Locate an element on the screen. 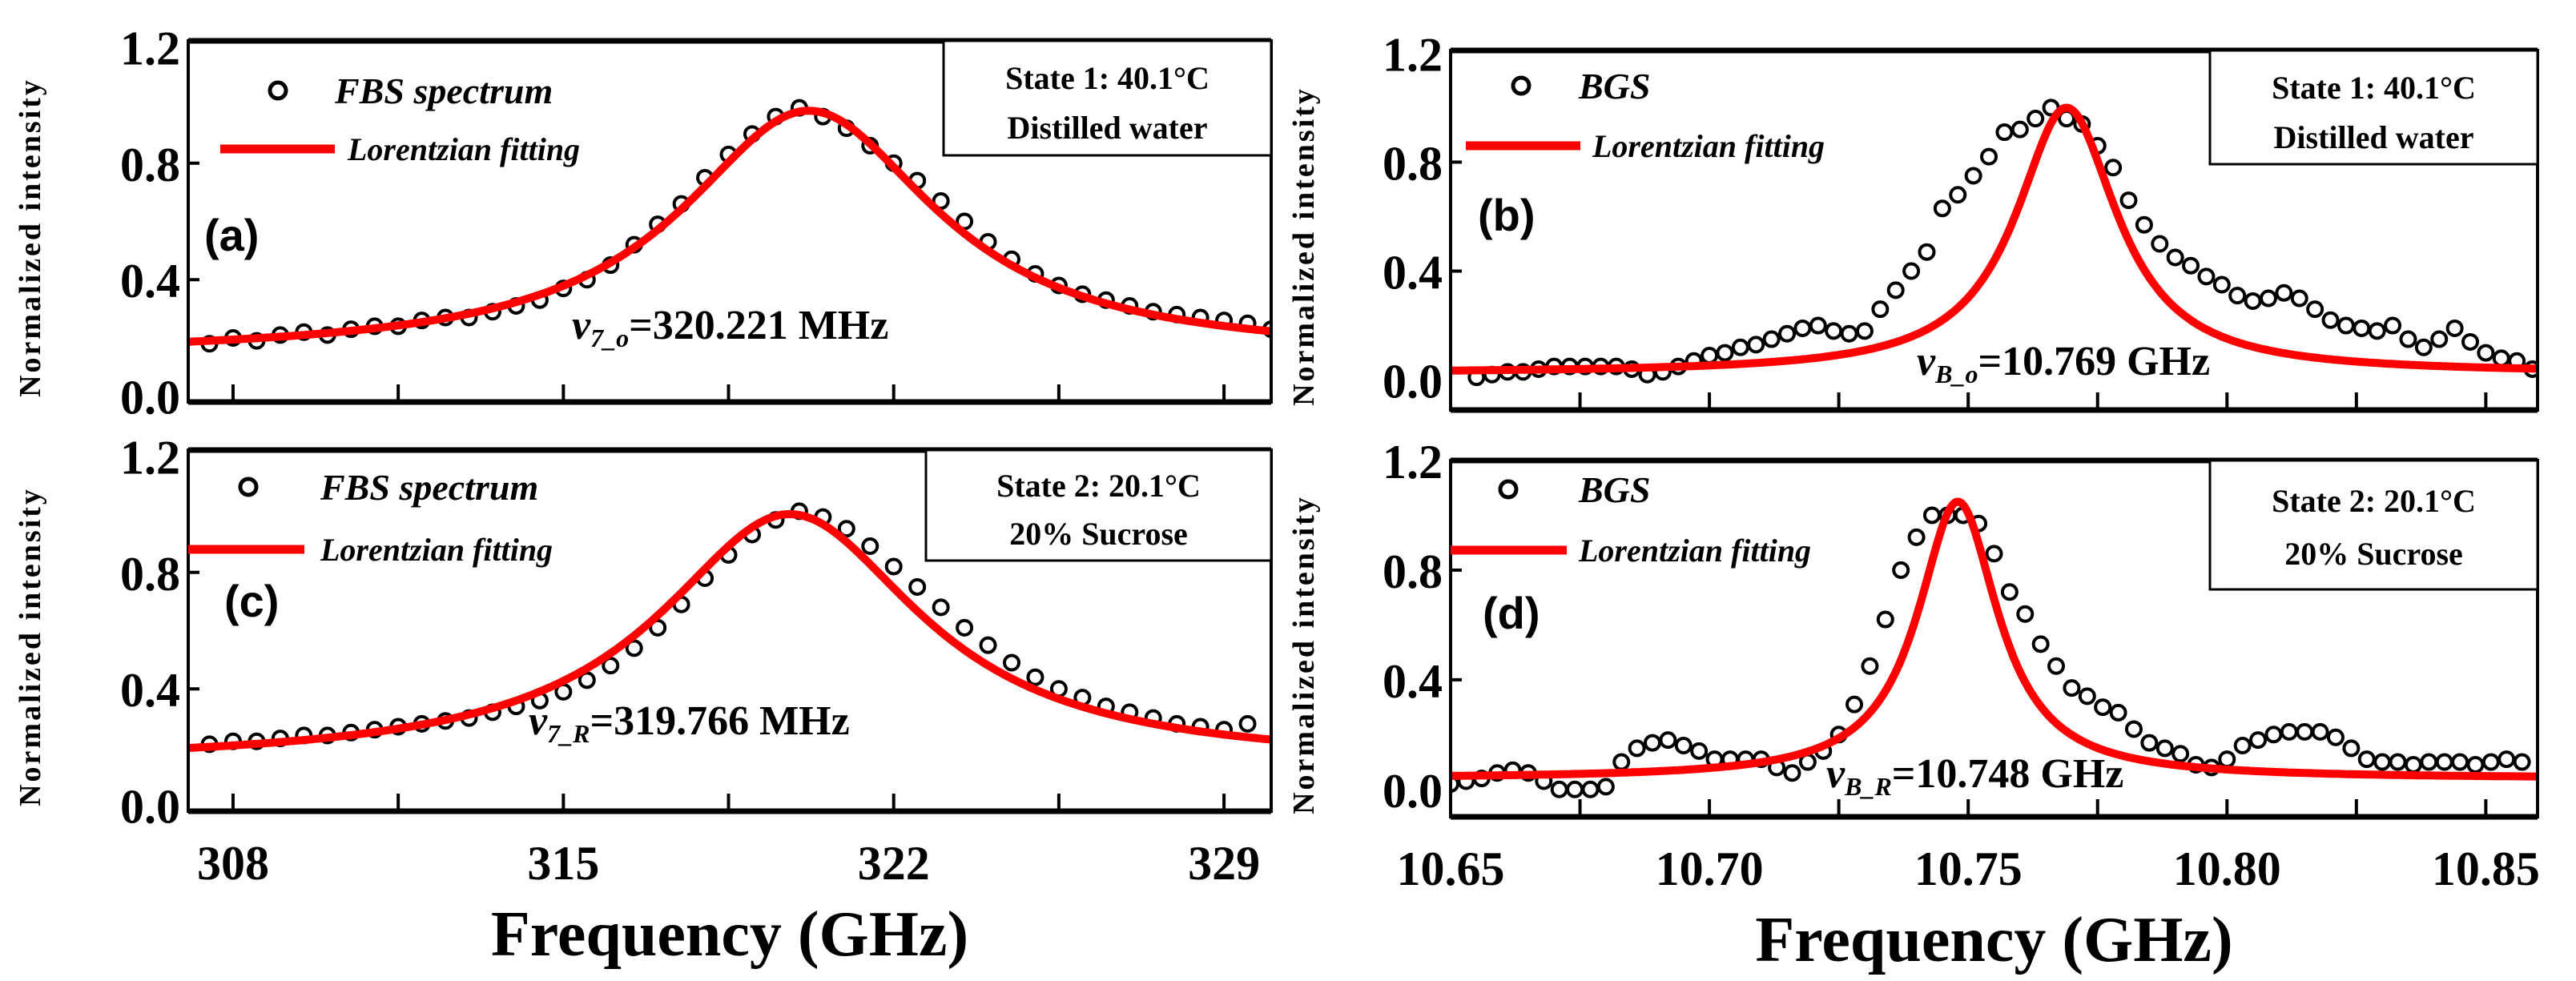  x-tick-label: 10.65 is located at coordinates (1451, 868).